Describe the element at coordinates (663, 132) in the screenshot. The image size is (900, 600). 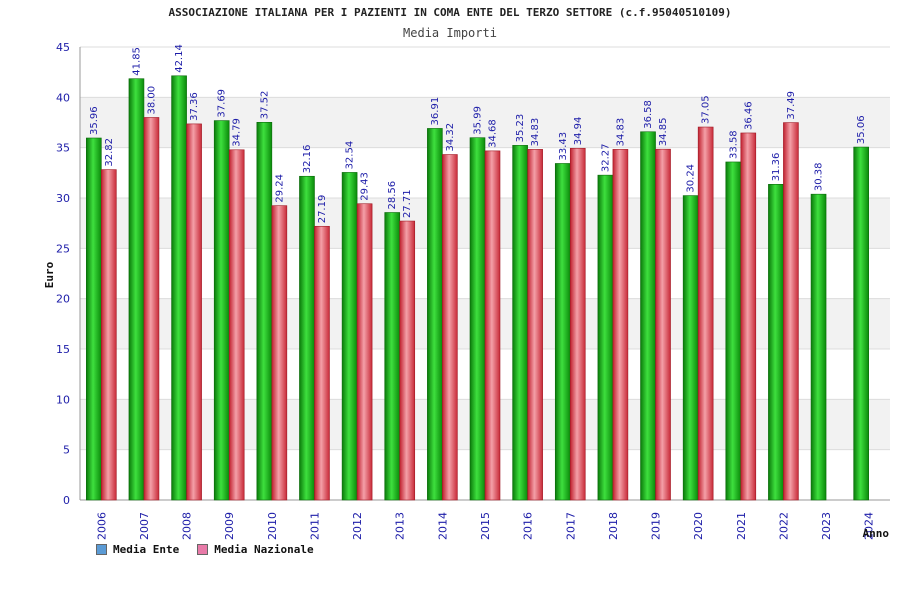
I see `data-label: 34.85` at that location.